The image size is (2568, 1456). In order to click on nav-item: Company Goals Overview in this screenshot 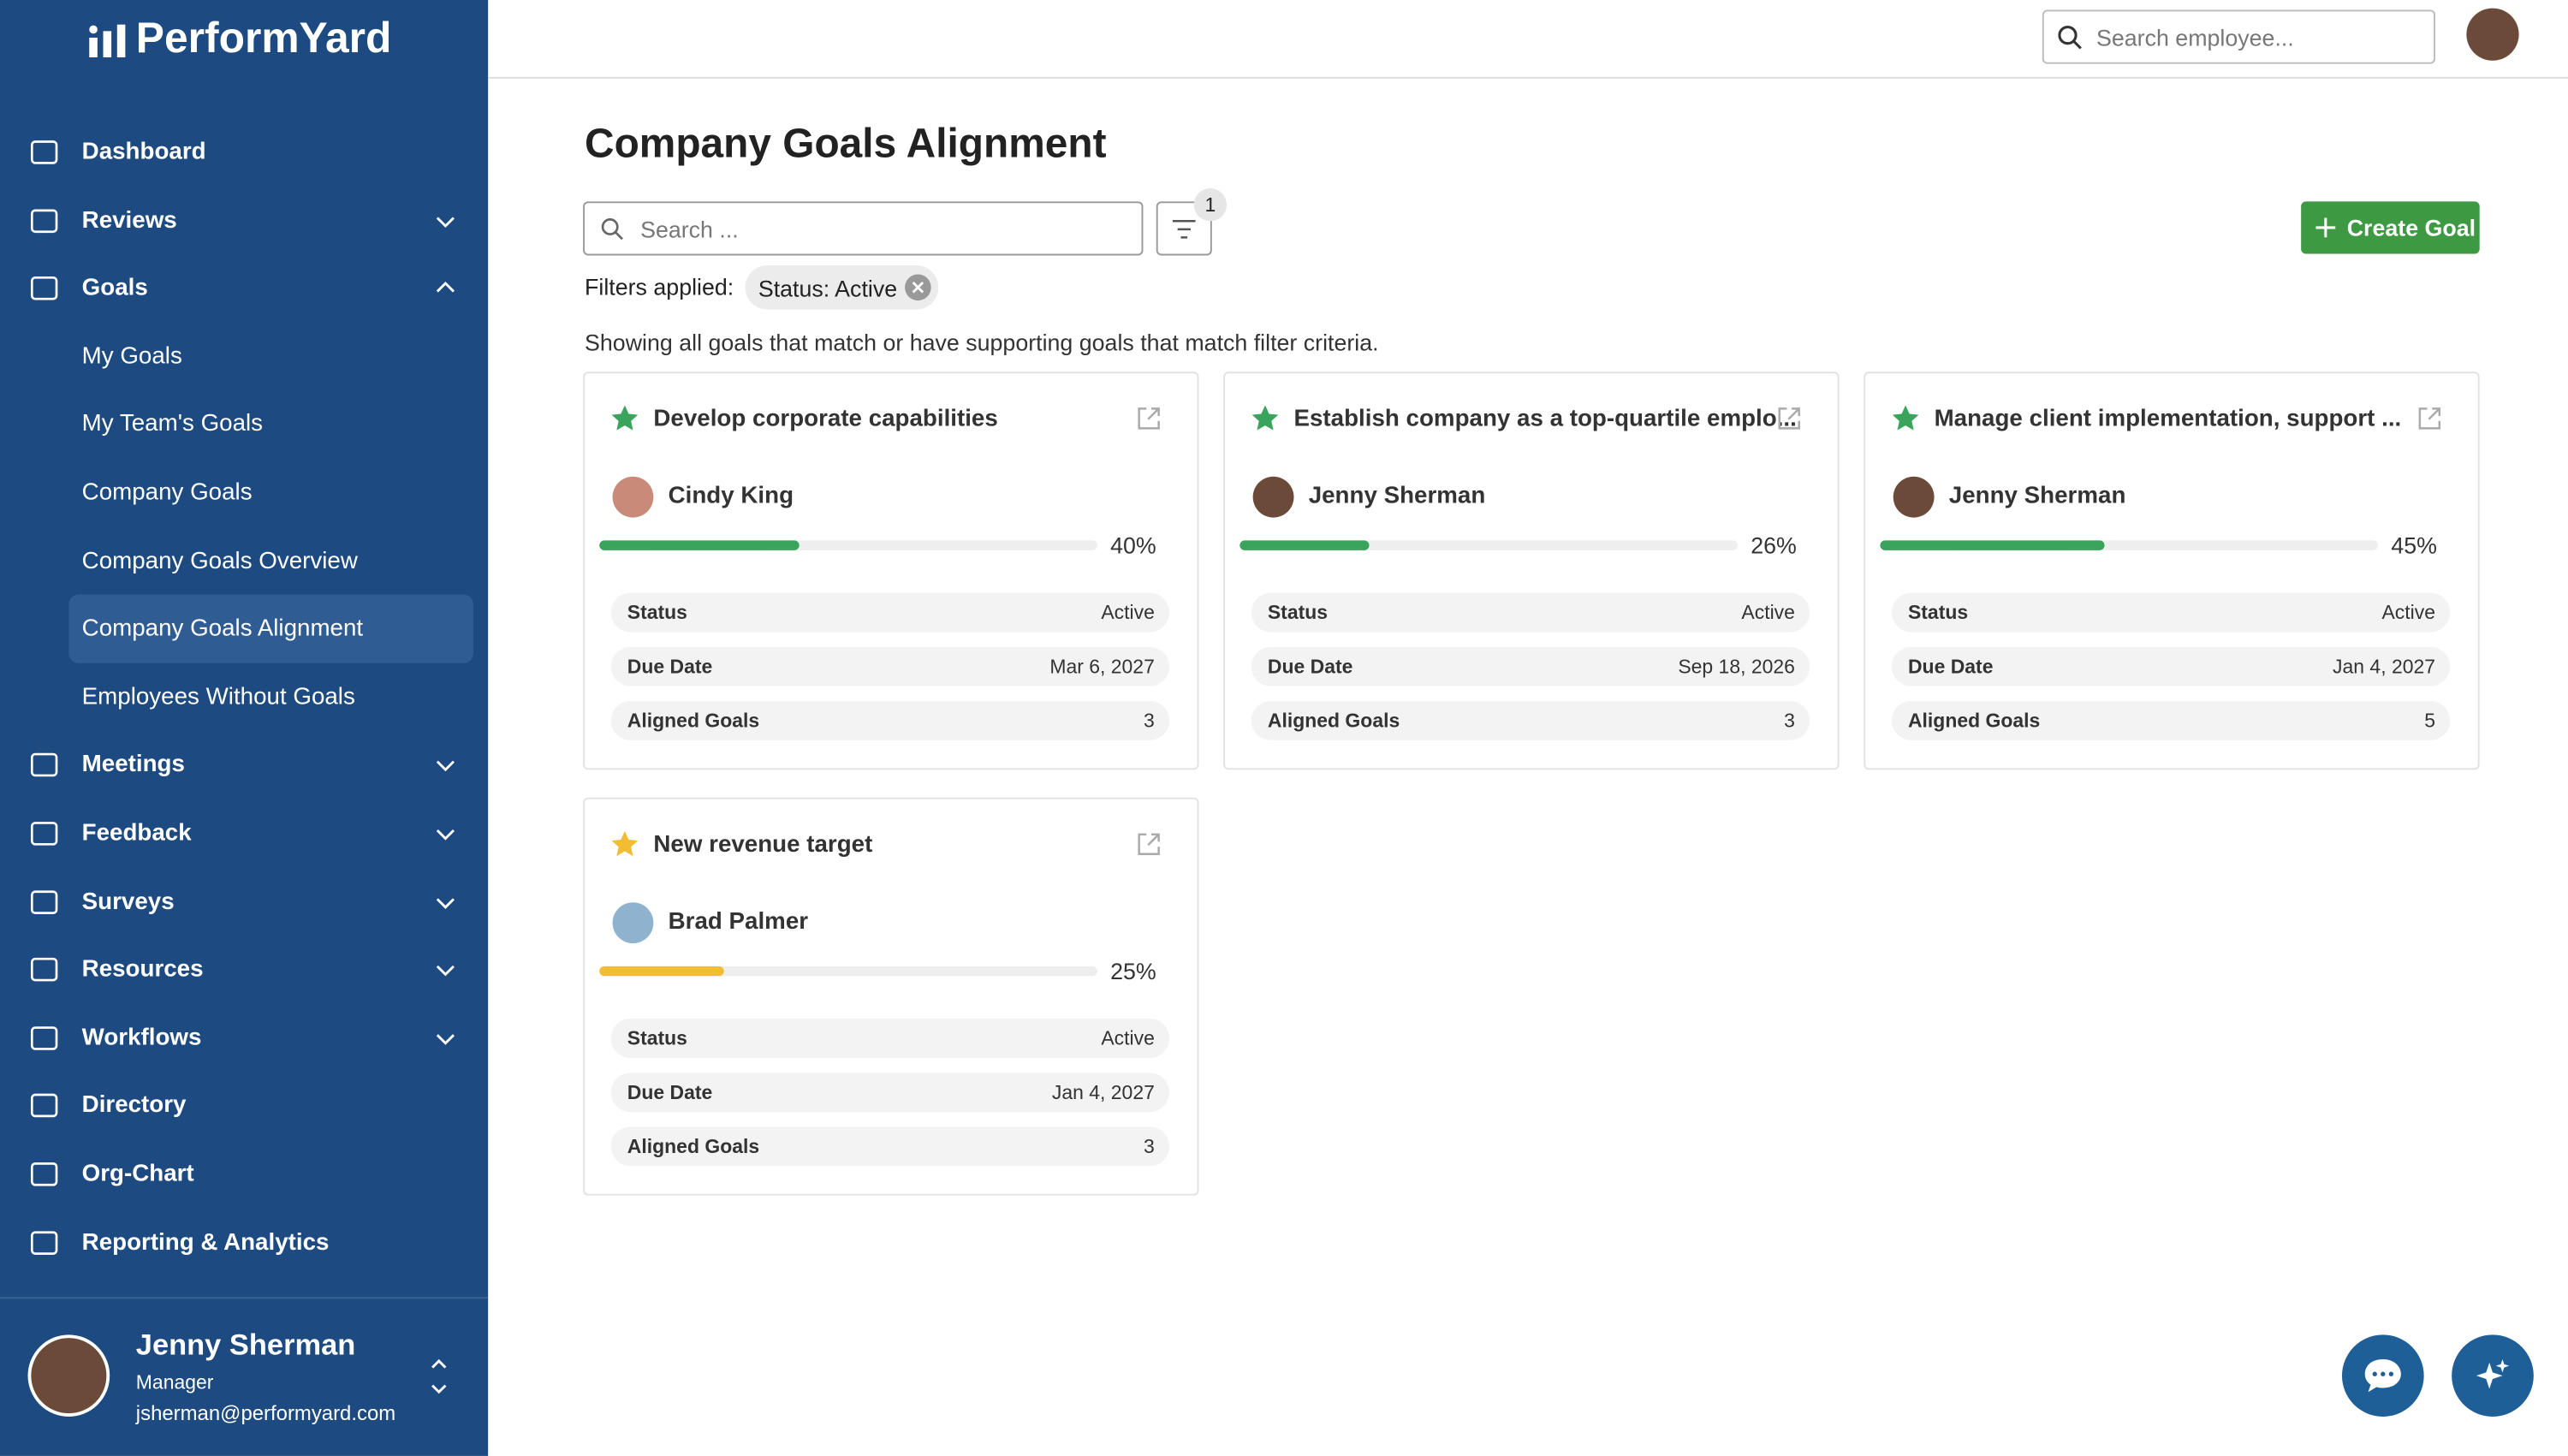, I will do `click(270, 561)`.